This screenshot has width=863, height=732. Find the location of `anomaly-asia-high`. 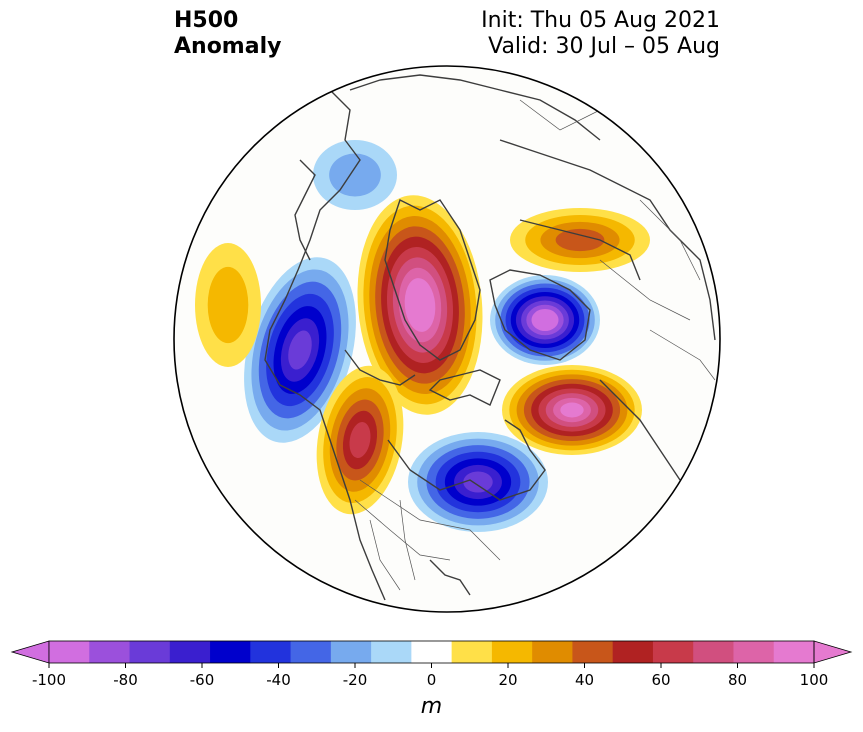

anomaly-asia-high is located at coordinates (580, 240).